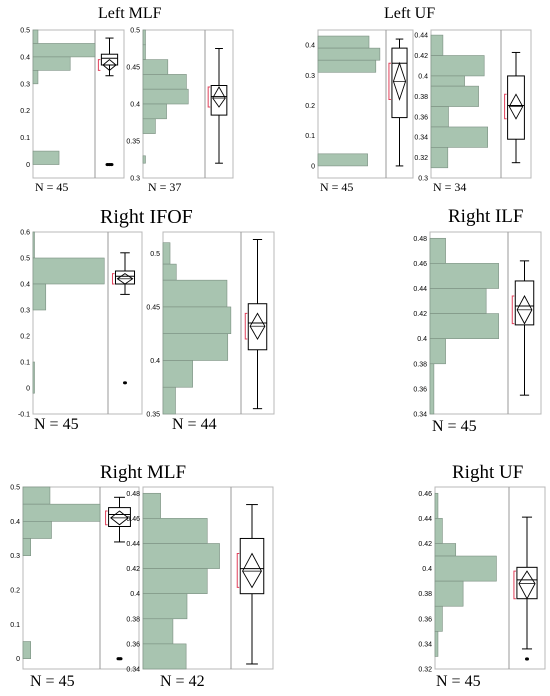 This screenshot has width=550, height=696. I want to click on n-label-right-ifof-a: N = 45, so click(56, 424).